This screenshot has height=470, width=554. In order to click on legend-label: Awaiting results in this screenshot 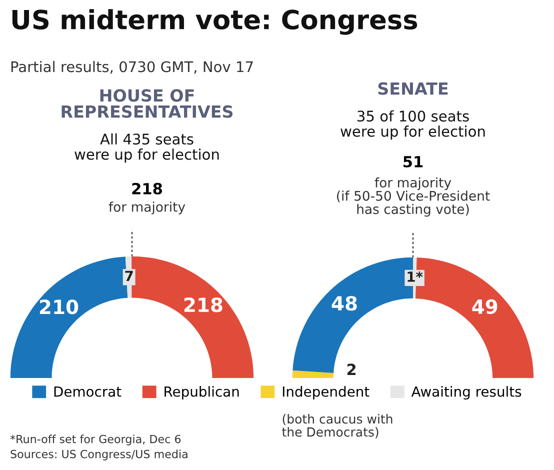, I will do `click(466, 393)`.